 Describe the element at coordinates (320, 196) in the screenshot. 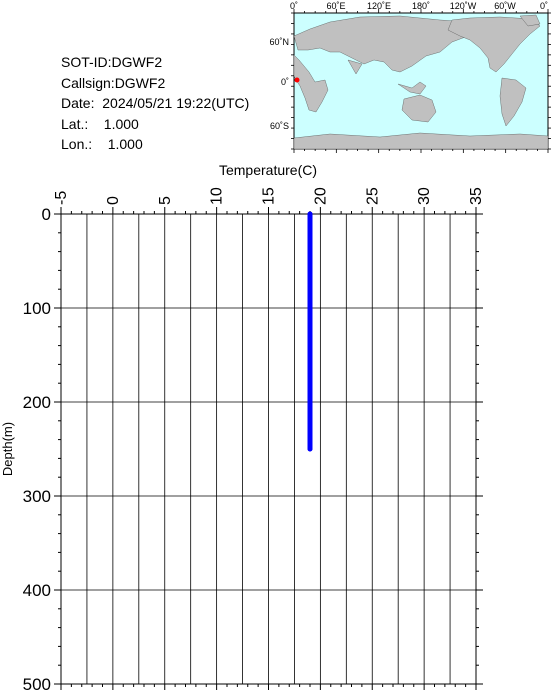

I see `x-tick-label: 20` at that location.